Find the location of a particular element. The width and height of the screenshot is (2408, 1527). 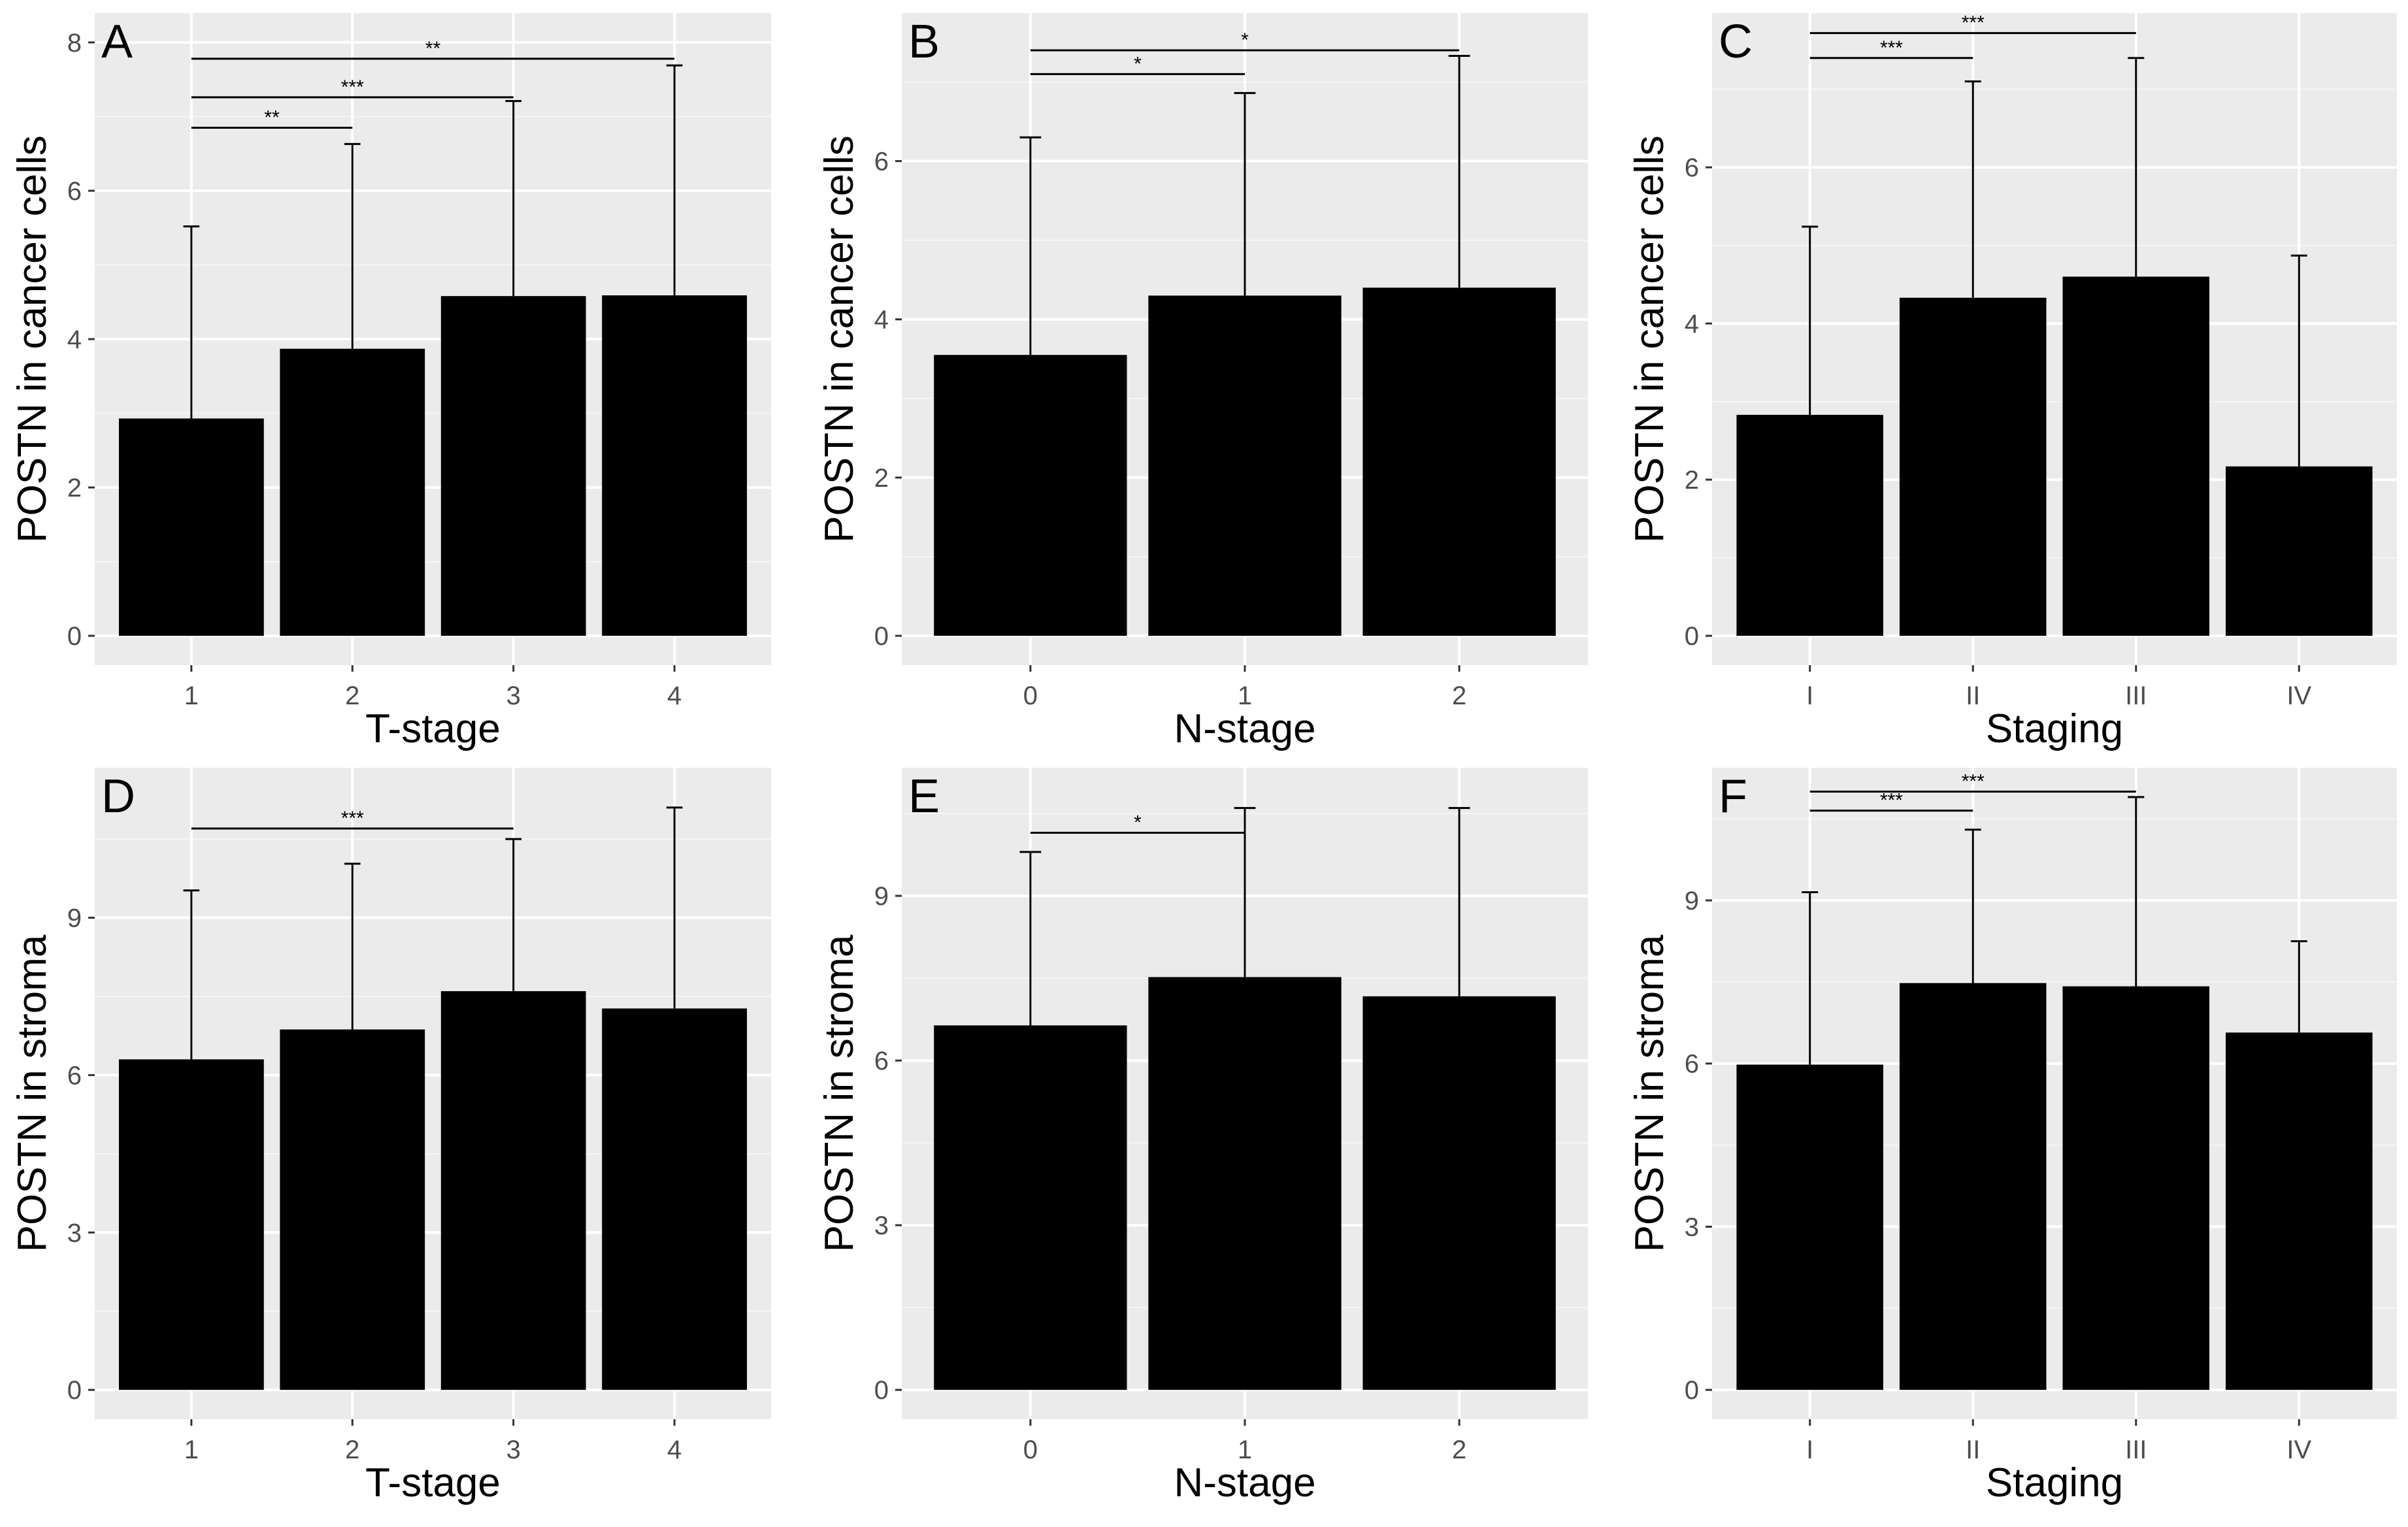

panel-letter: C is located at coordinates (1736, 42).